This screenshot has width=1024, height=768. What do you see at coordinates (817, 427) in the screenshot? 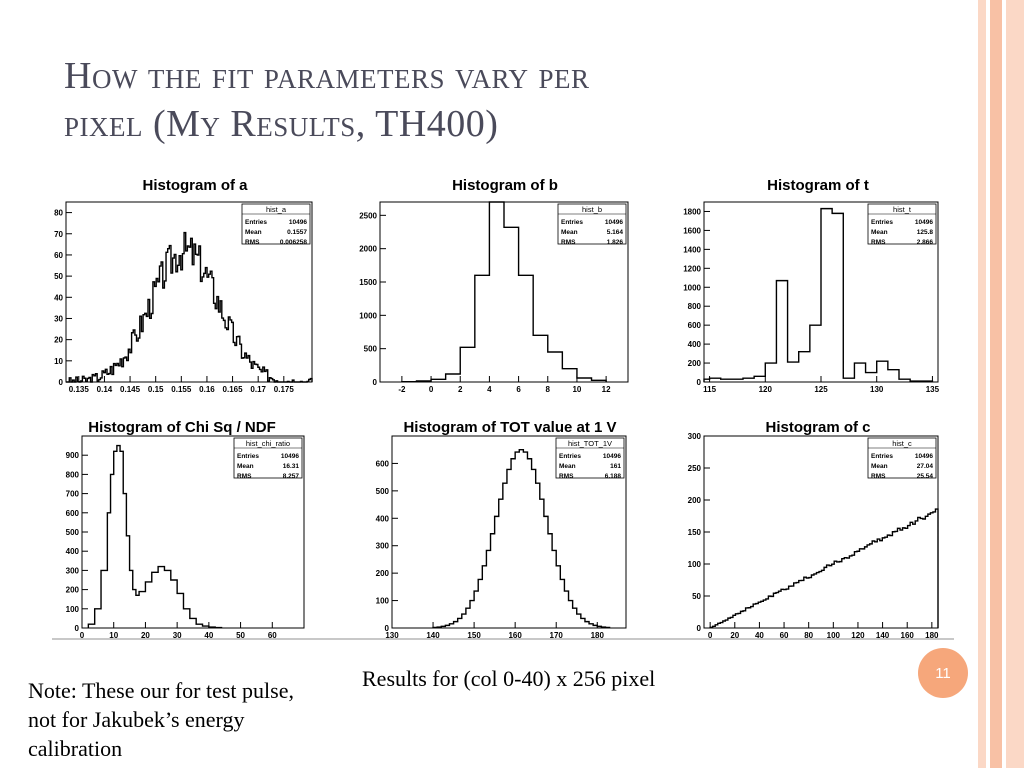
I see `histogram-title: Histogram of c` at bounding box center [817, 427].